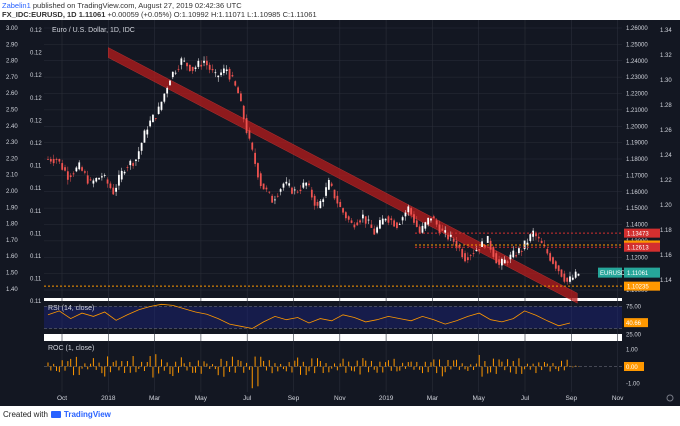  Describe the element at coordinates (92, 14) in the screenshot. I see `symbol-price: 1.11061` at that location.